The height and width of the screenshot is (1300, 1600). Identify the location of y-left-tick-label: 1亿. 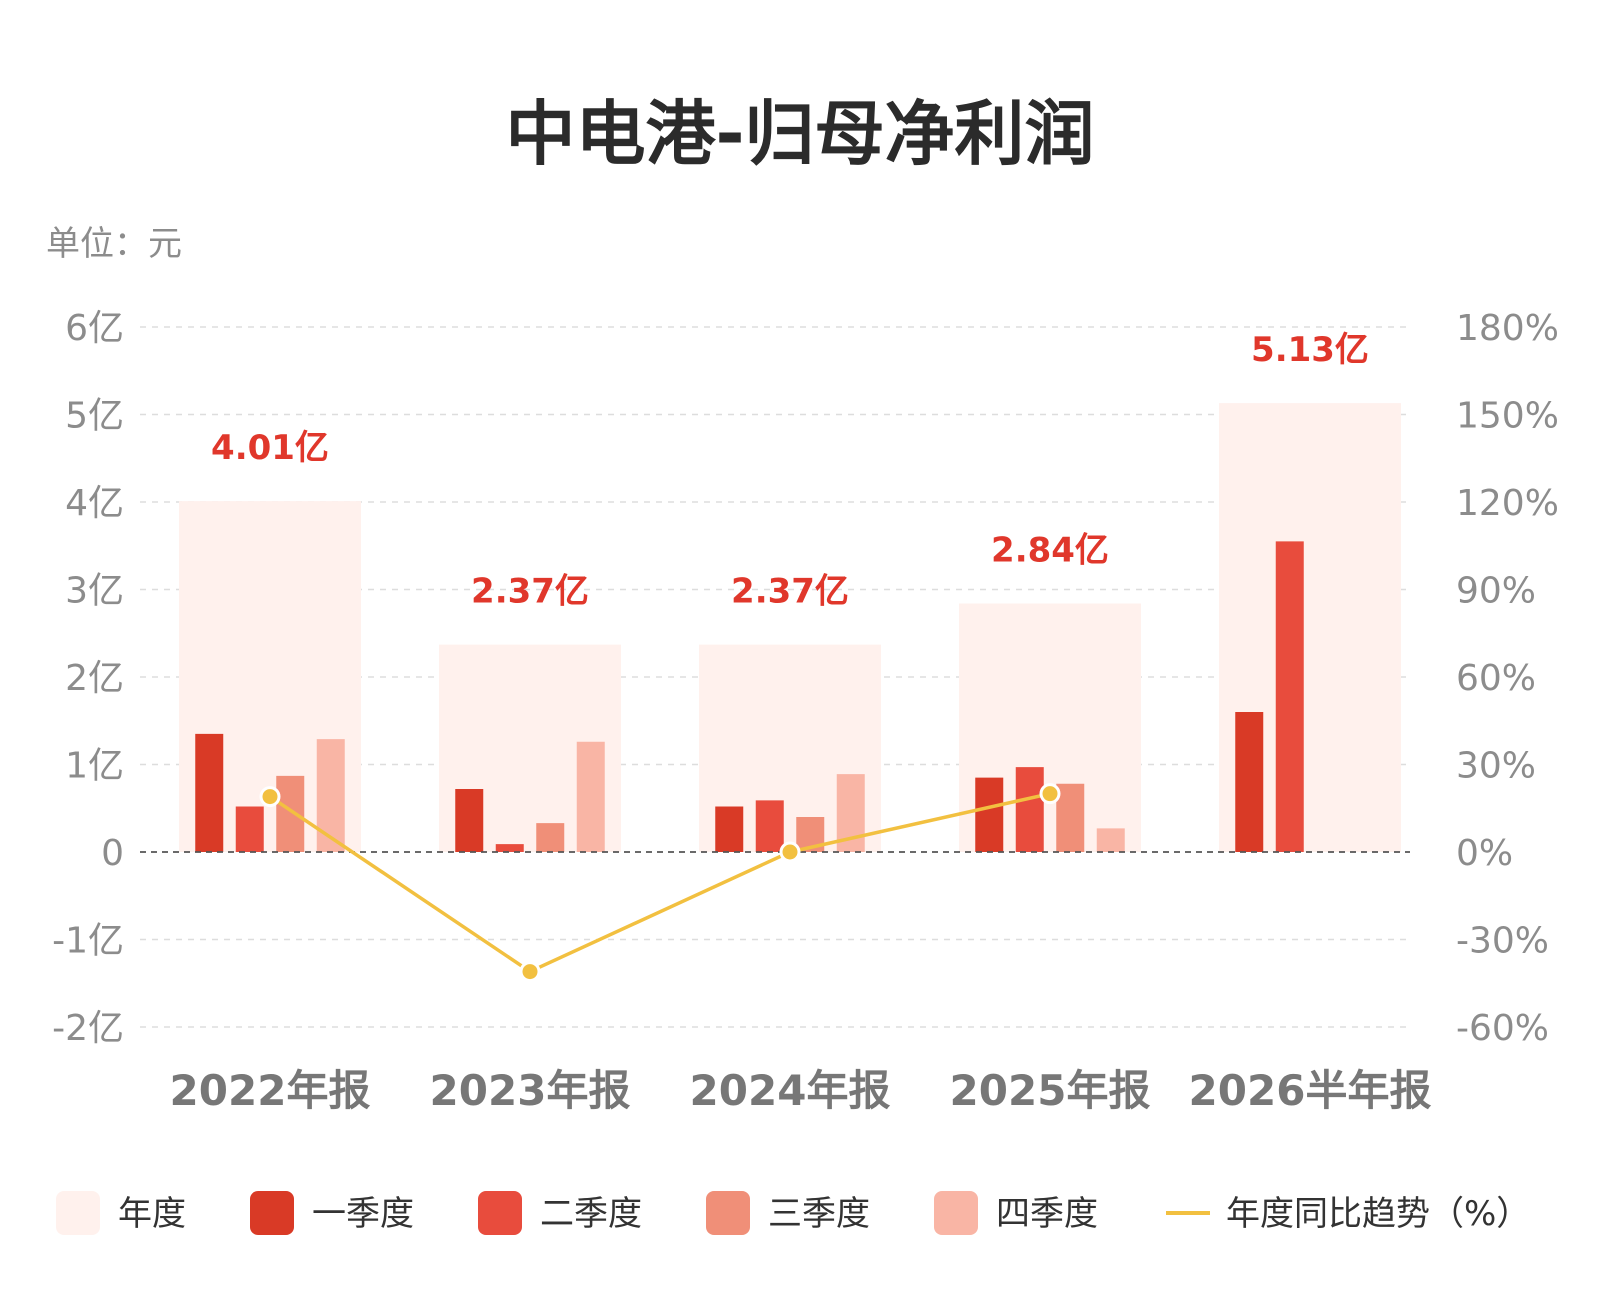
(94, 766).